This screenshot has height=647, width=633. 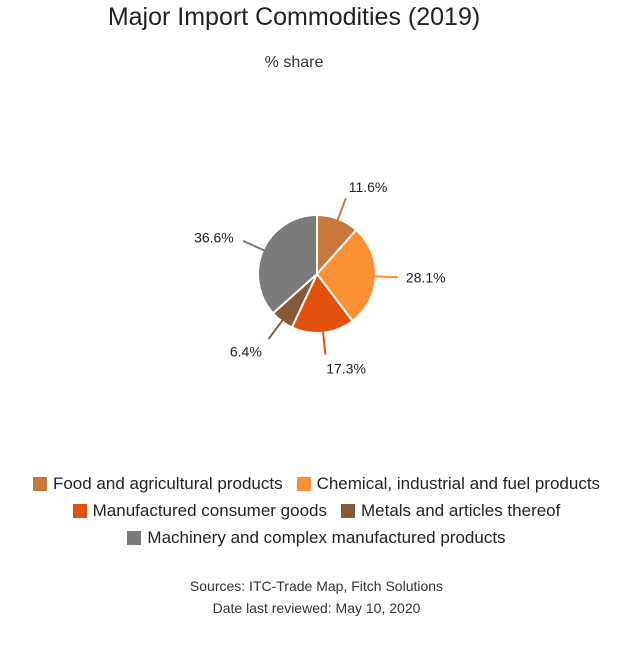 I want to click on legend-item-chemical: Chemical, industrial and fuel products, so click(x=448, y=483).